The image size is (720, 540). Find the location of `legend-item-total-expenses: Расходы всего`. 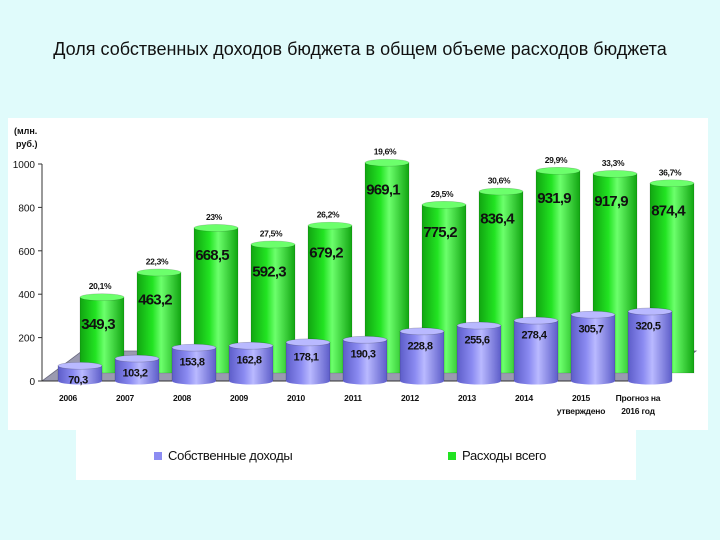

legend-item-total-expenses: Расходы всего is located at coordinates (497, 455).